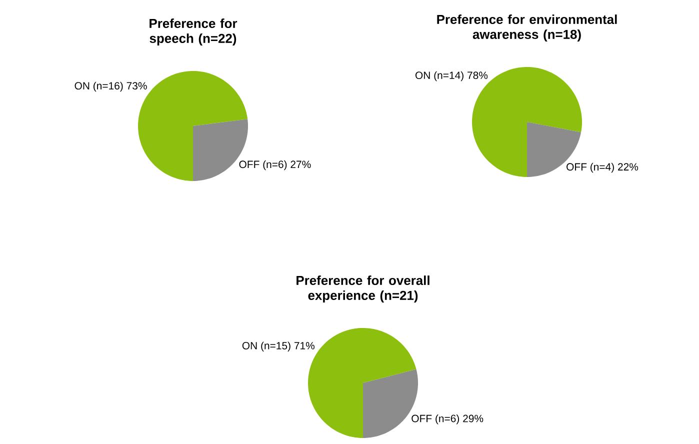  What do you see at coordinates (136, 86) in the screenshot?
I see `data-label: 73%` at bounding box center [136, 86].